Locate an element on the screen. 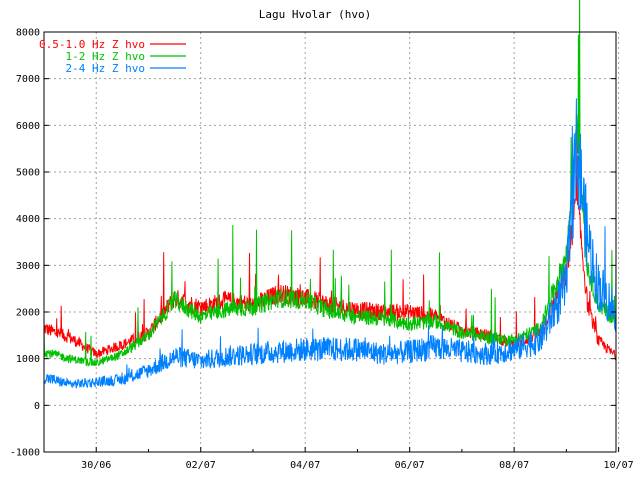 This screenshot has width=637, height=485. x-tick-label: 08/07 is located at coordinates (514, 465).